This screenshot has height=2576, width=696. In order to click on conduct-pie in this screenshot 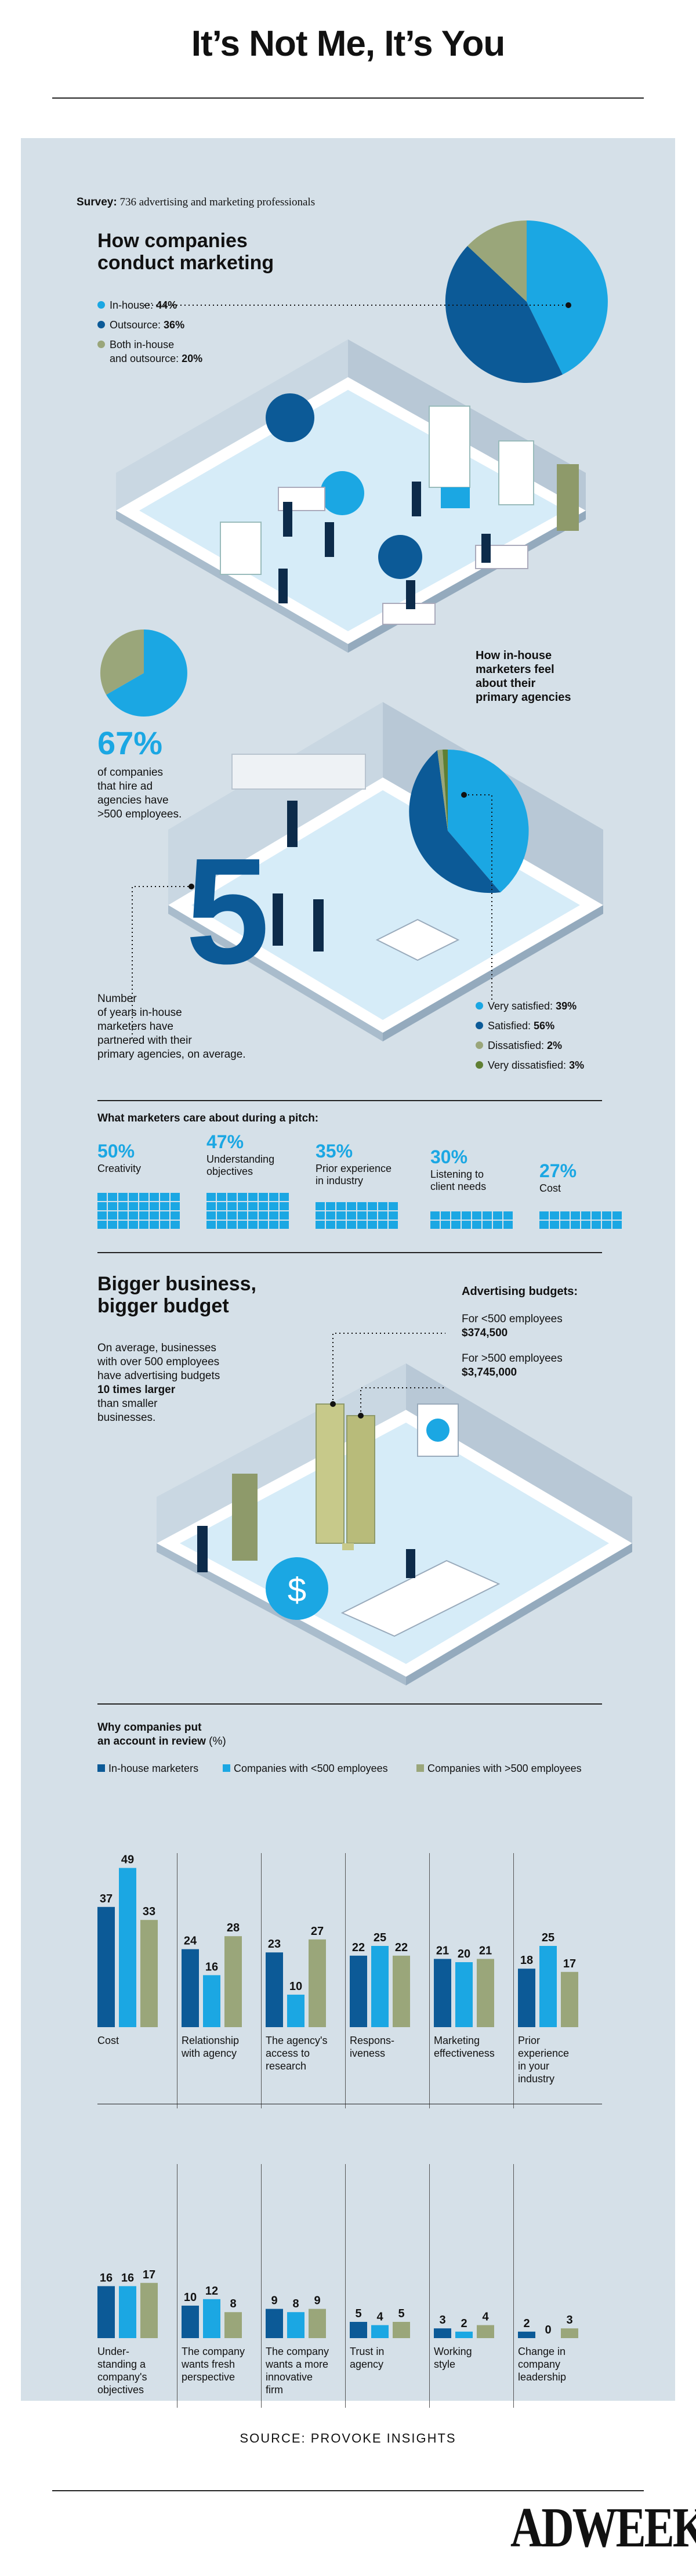, I will do `click(526, 301)`.